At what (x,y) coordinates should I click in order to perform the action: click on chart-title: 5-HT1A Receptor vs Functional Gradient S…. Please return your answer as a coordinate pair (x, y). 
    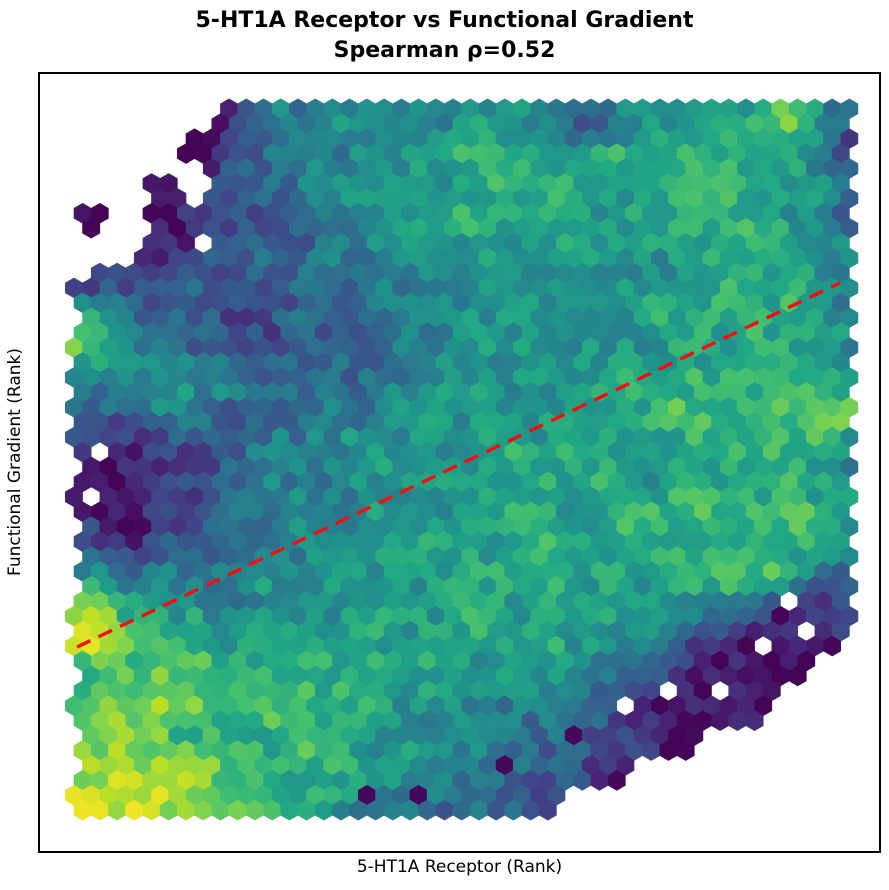
    Looking at the image, I should click on (444, 36).